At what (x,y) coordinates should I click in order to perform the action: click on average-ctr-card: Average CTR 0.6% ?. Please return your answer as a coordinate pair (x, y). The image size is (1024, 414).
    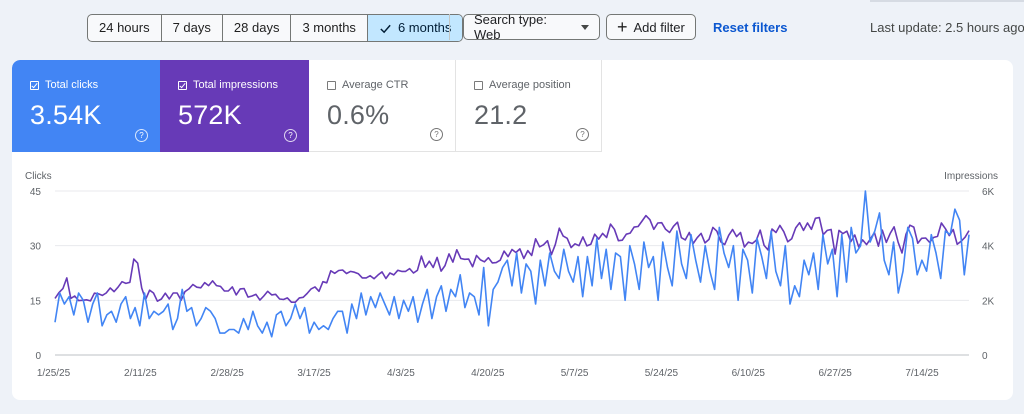
    Looking at the image, I should click on (382, 106).